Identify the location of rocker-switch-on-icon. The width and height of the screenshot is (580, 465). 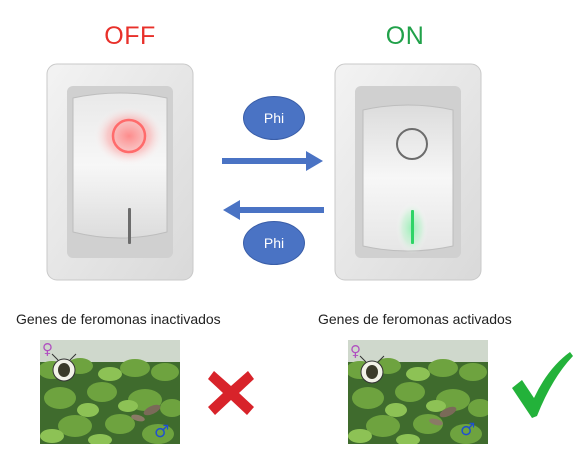
(408, 174).